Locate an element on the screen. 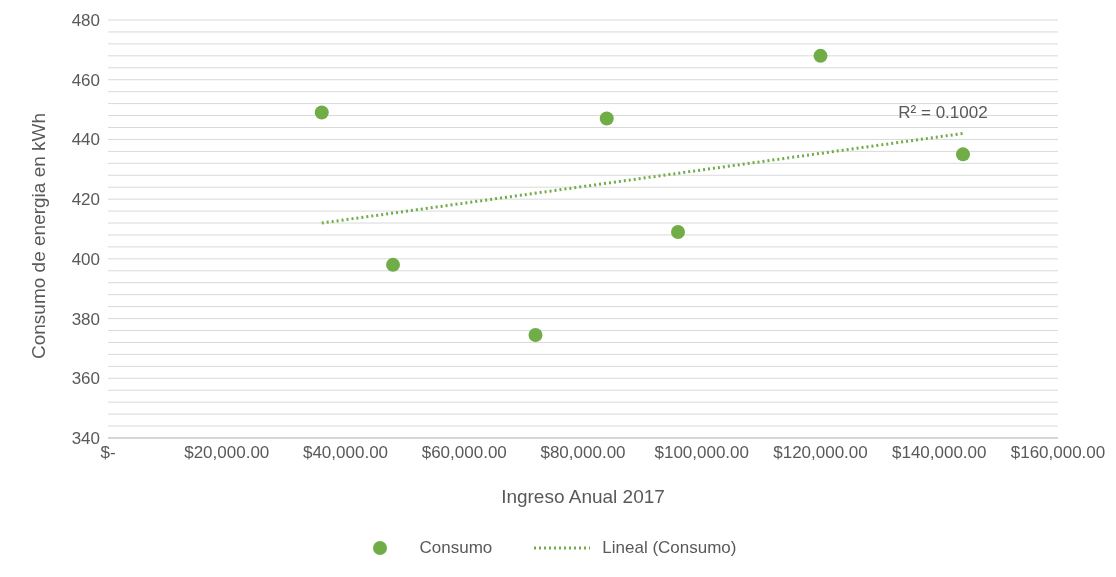 The height and width of the screenshot is (577, 1116). legend-label: Consumo is located at coordinates (455, 548).